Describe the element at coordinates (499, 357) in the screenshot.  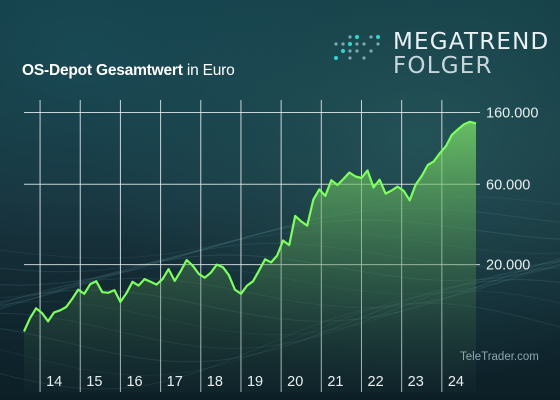
I see `source-credit: TeleTrader.com` at that location.